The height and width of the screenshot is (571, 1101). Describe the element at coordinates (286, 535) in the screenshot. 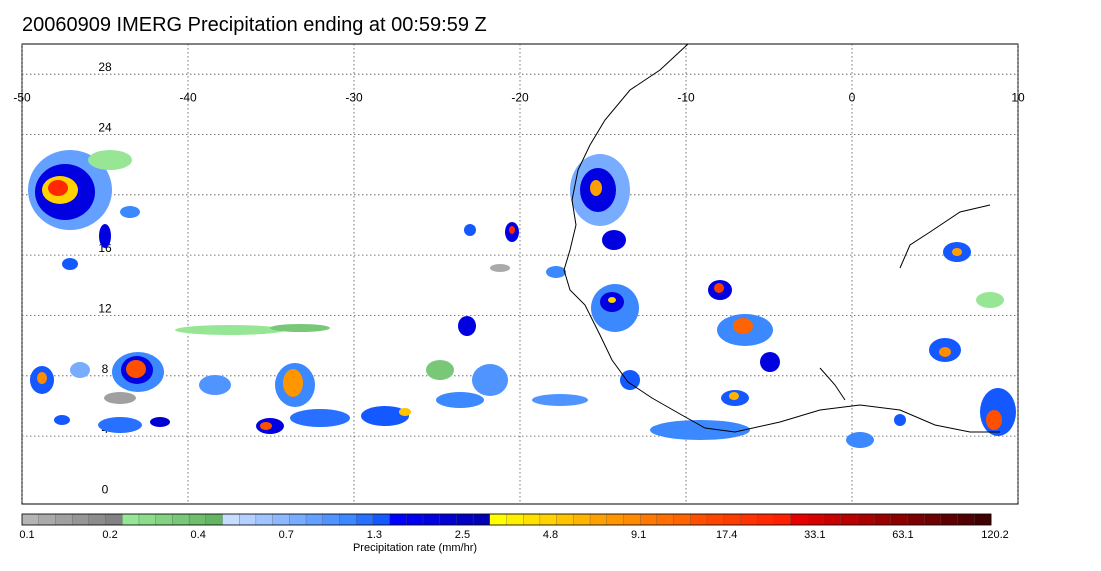

I see `colorbar-tick-label: 0.7` at that location.